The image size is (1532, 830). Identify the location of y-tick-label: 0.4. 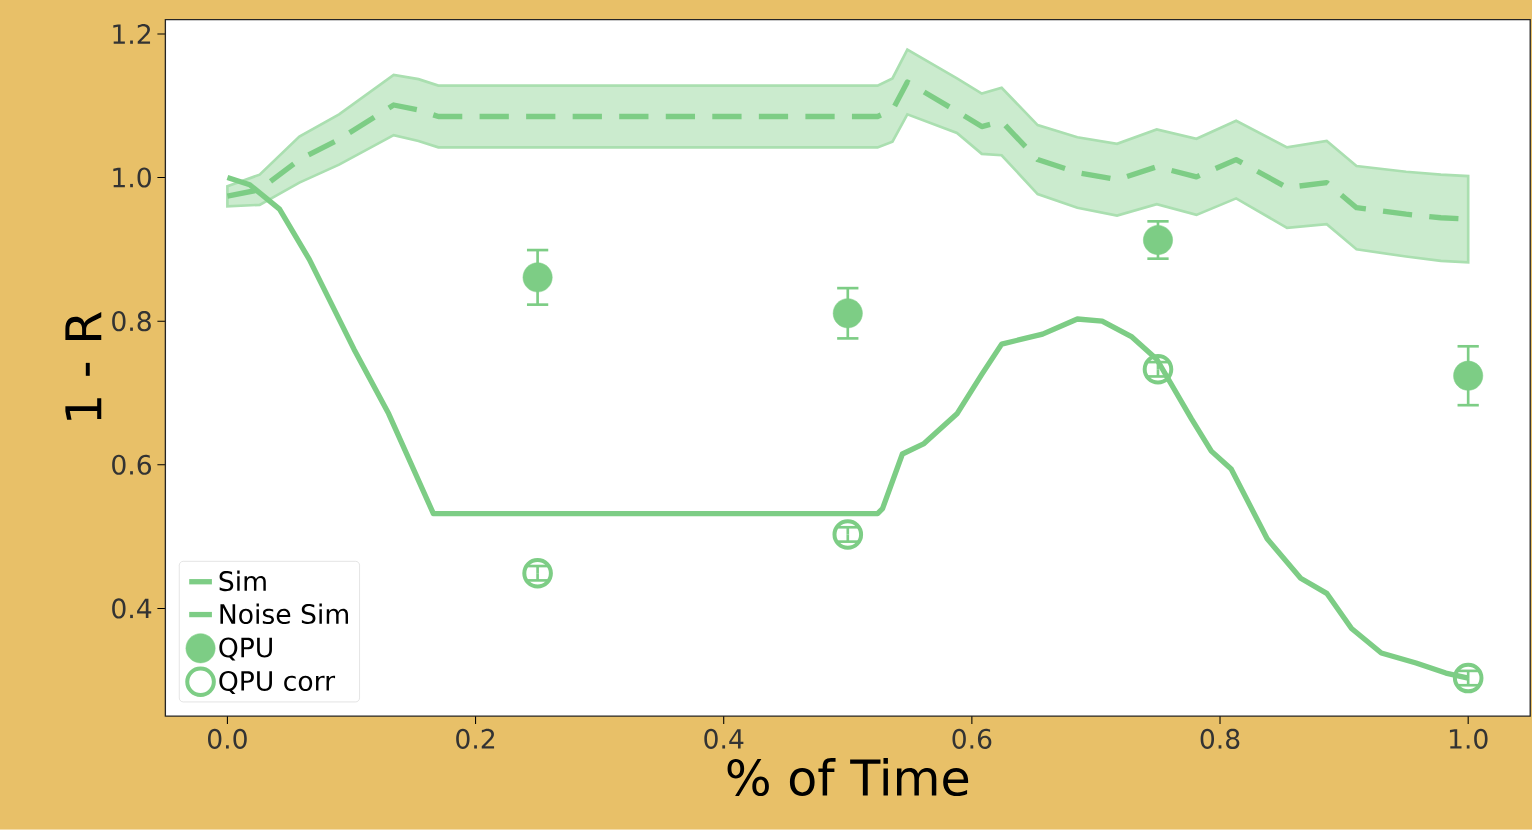
(132, 608).